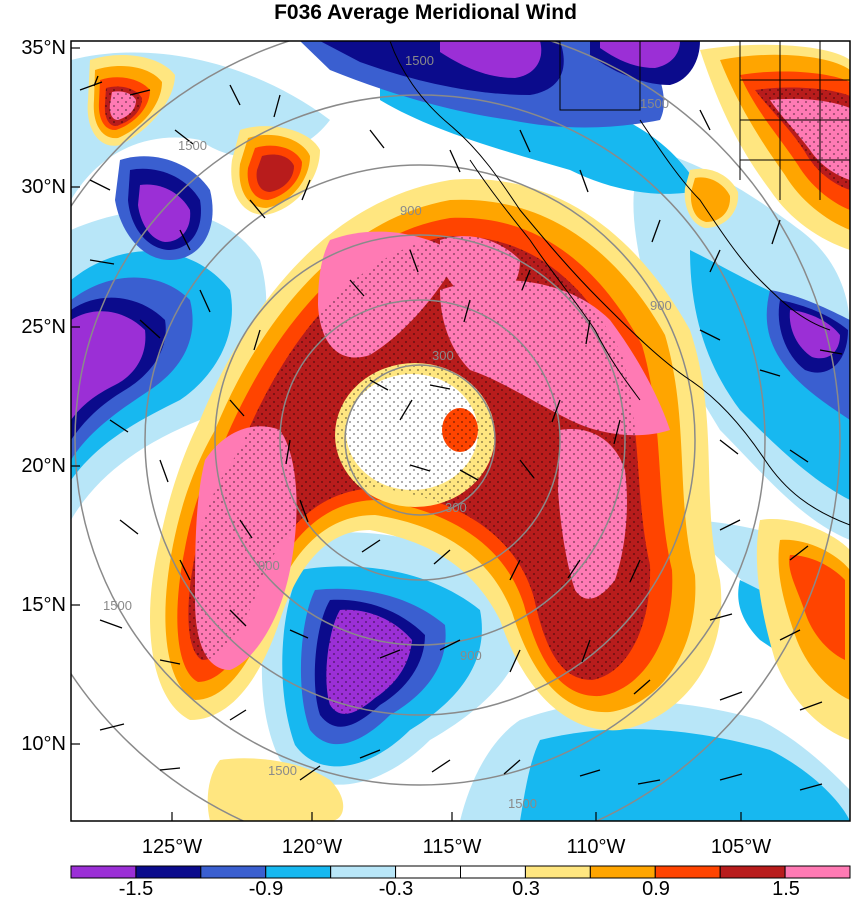 The height and width of the screenshot is (900, 851). Describe the element at coordinates (786, 889) in the screenshot. I see `colorbar-label: 1.5` at that location.